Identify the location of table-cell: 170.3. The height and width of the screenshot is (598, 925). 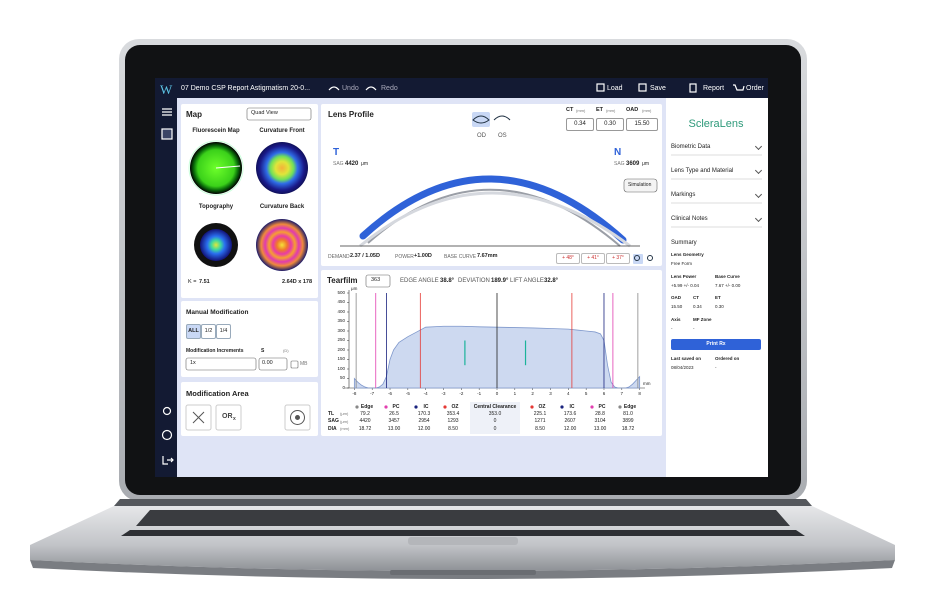
(424, 413).